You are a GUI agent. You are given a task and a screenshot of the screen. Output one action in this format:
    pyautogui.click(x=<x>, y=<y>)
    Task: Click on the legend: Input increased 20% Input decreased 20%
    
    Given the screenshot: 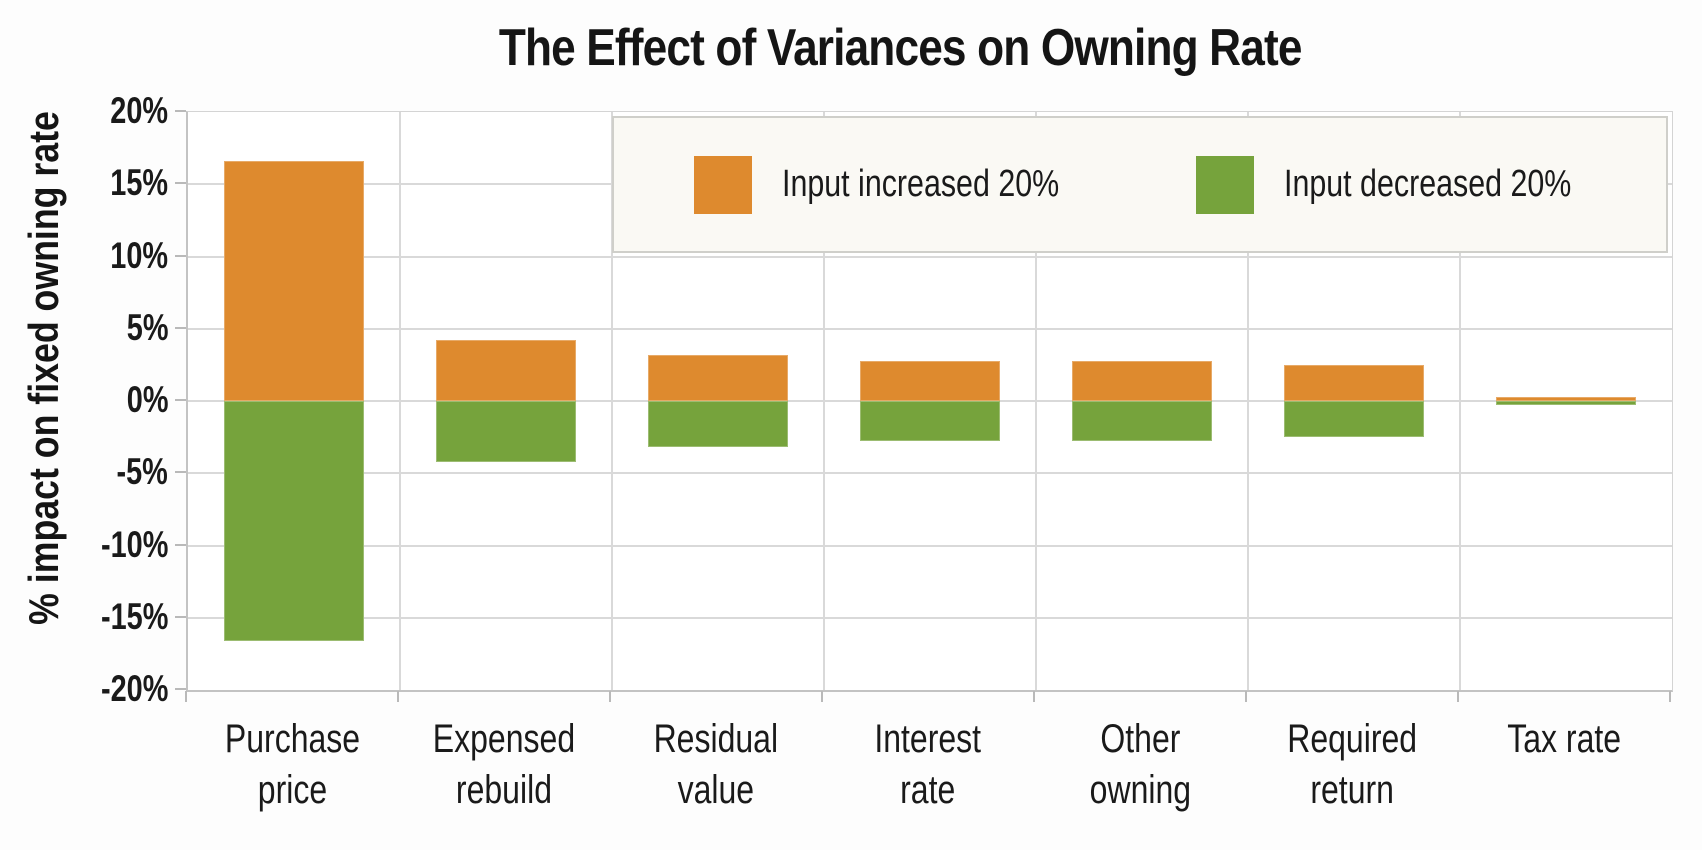 What is the action you would take?
    pyautogui.click(x=1140, y=184)
    